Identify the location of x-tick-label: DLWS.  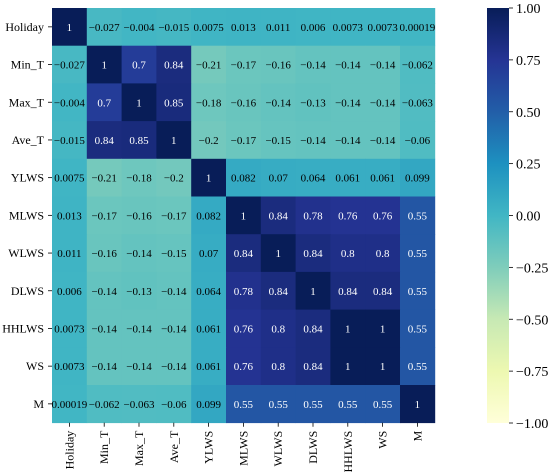
(313, 447).